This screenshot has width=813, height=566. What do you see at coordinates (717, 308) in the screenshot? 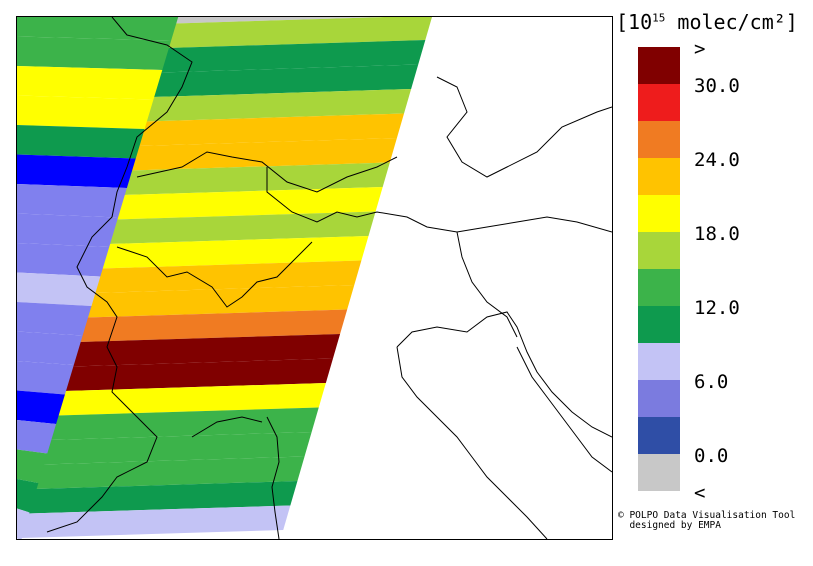
I see `colorbar-tick-label: 12.0` at bounding box center [717, 308].